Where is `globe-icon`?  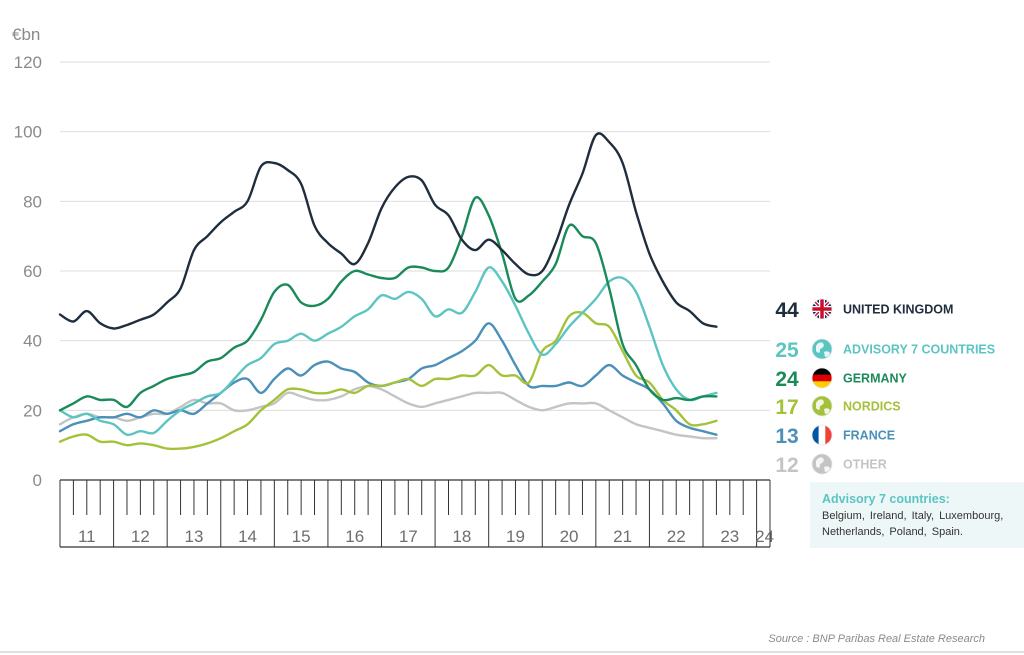 globe-icon is located at coordinates (822, 349).